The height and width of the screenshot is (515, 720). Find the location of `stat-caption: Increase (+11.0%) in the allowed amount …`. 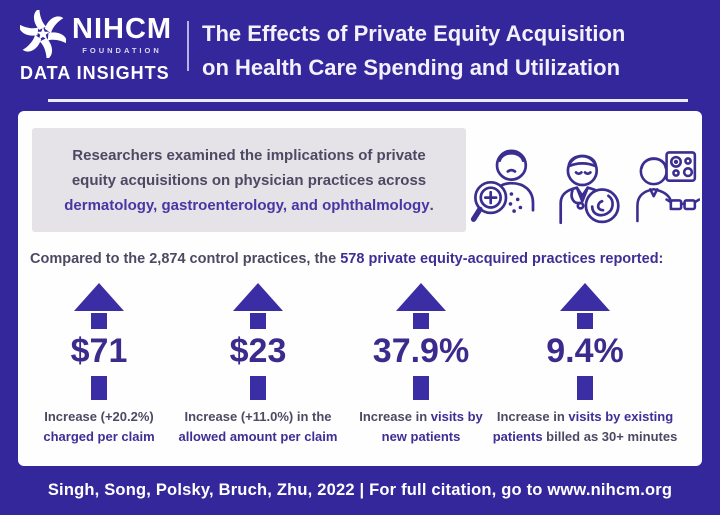

stat-caption: Increase (+11.0%) in the allowed amount … is located at coordinates (258, 426).